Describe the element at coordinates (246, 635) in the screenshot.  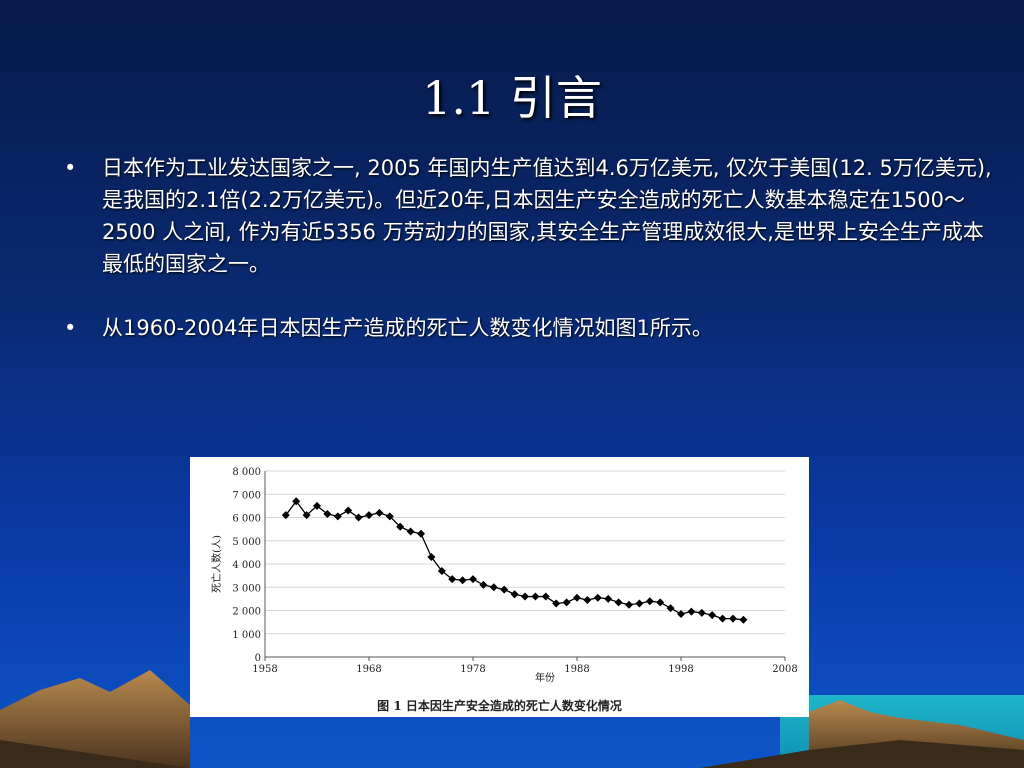
I see `y-tick-label: 1 000` at that location.